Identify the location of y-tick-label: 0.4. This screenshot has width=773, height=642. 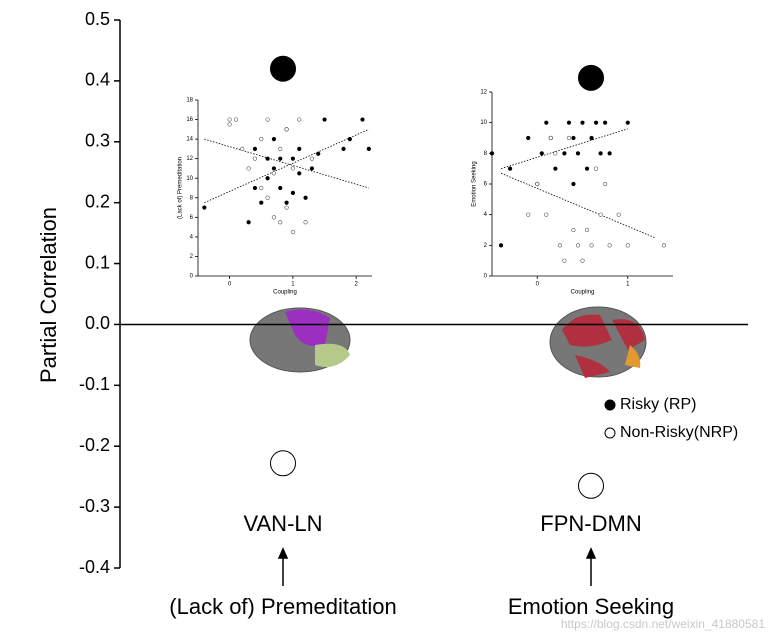
(97, 80).